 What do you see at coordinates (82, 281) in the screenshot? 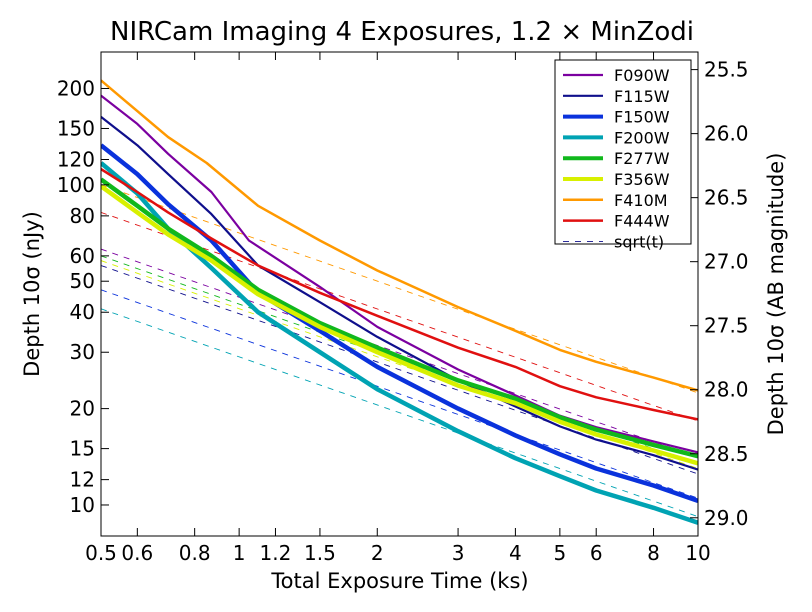
I see `y-tick-label-50: 50` at bounding box center [82, 281].